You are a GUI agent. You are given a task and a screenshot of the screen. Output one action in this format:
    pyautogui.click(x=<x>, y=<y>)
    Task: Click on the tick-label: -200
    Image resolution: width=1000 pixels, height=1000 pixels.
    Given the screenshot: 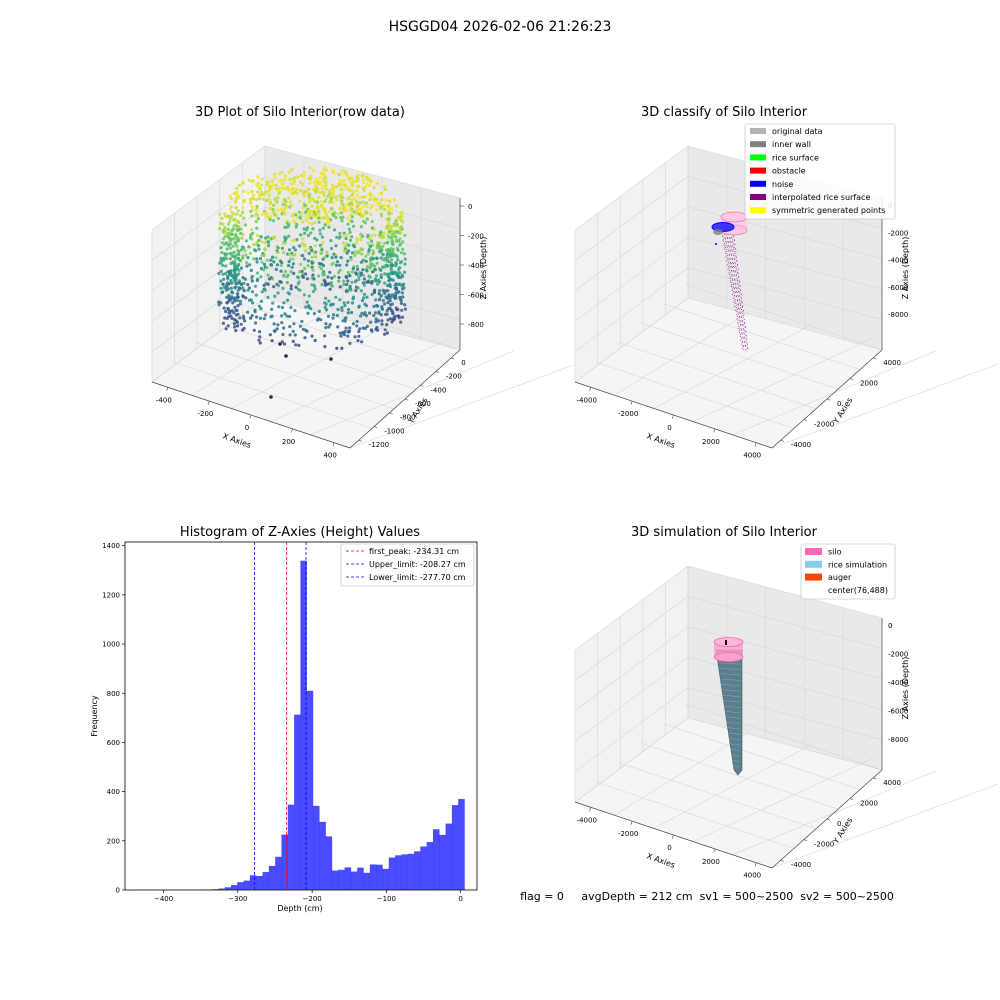 What is the action you would take?
    pyautogui.click(x=476, y=237)
    